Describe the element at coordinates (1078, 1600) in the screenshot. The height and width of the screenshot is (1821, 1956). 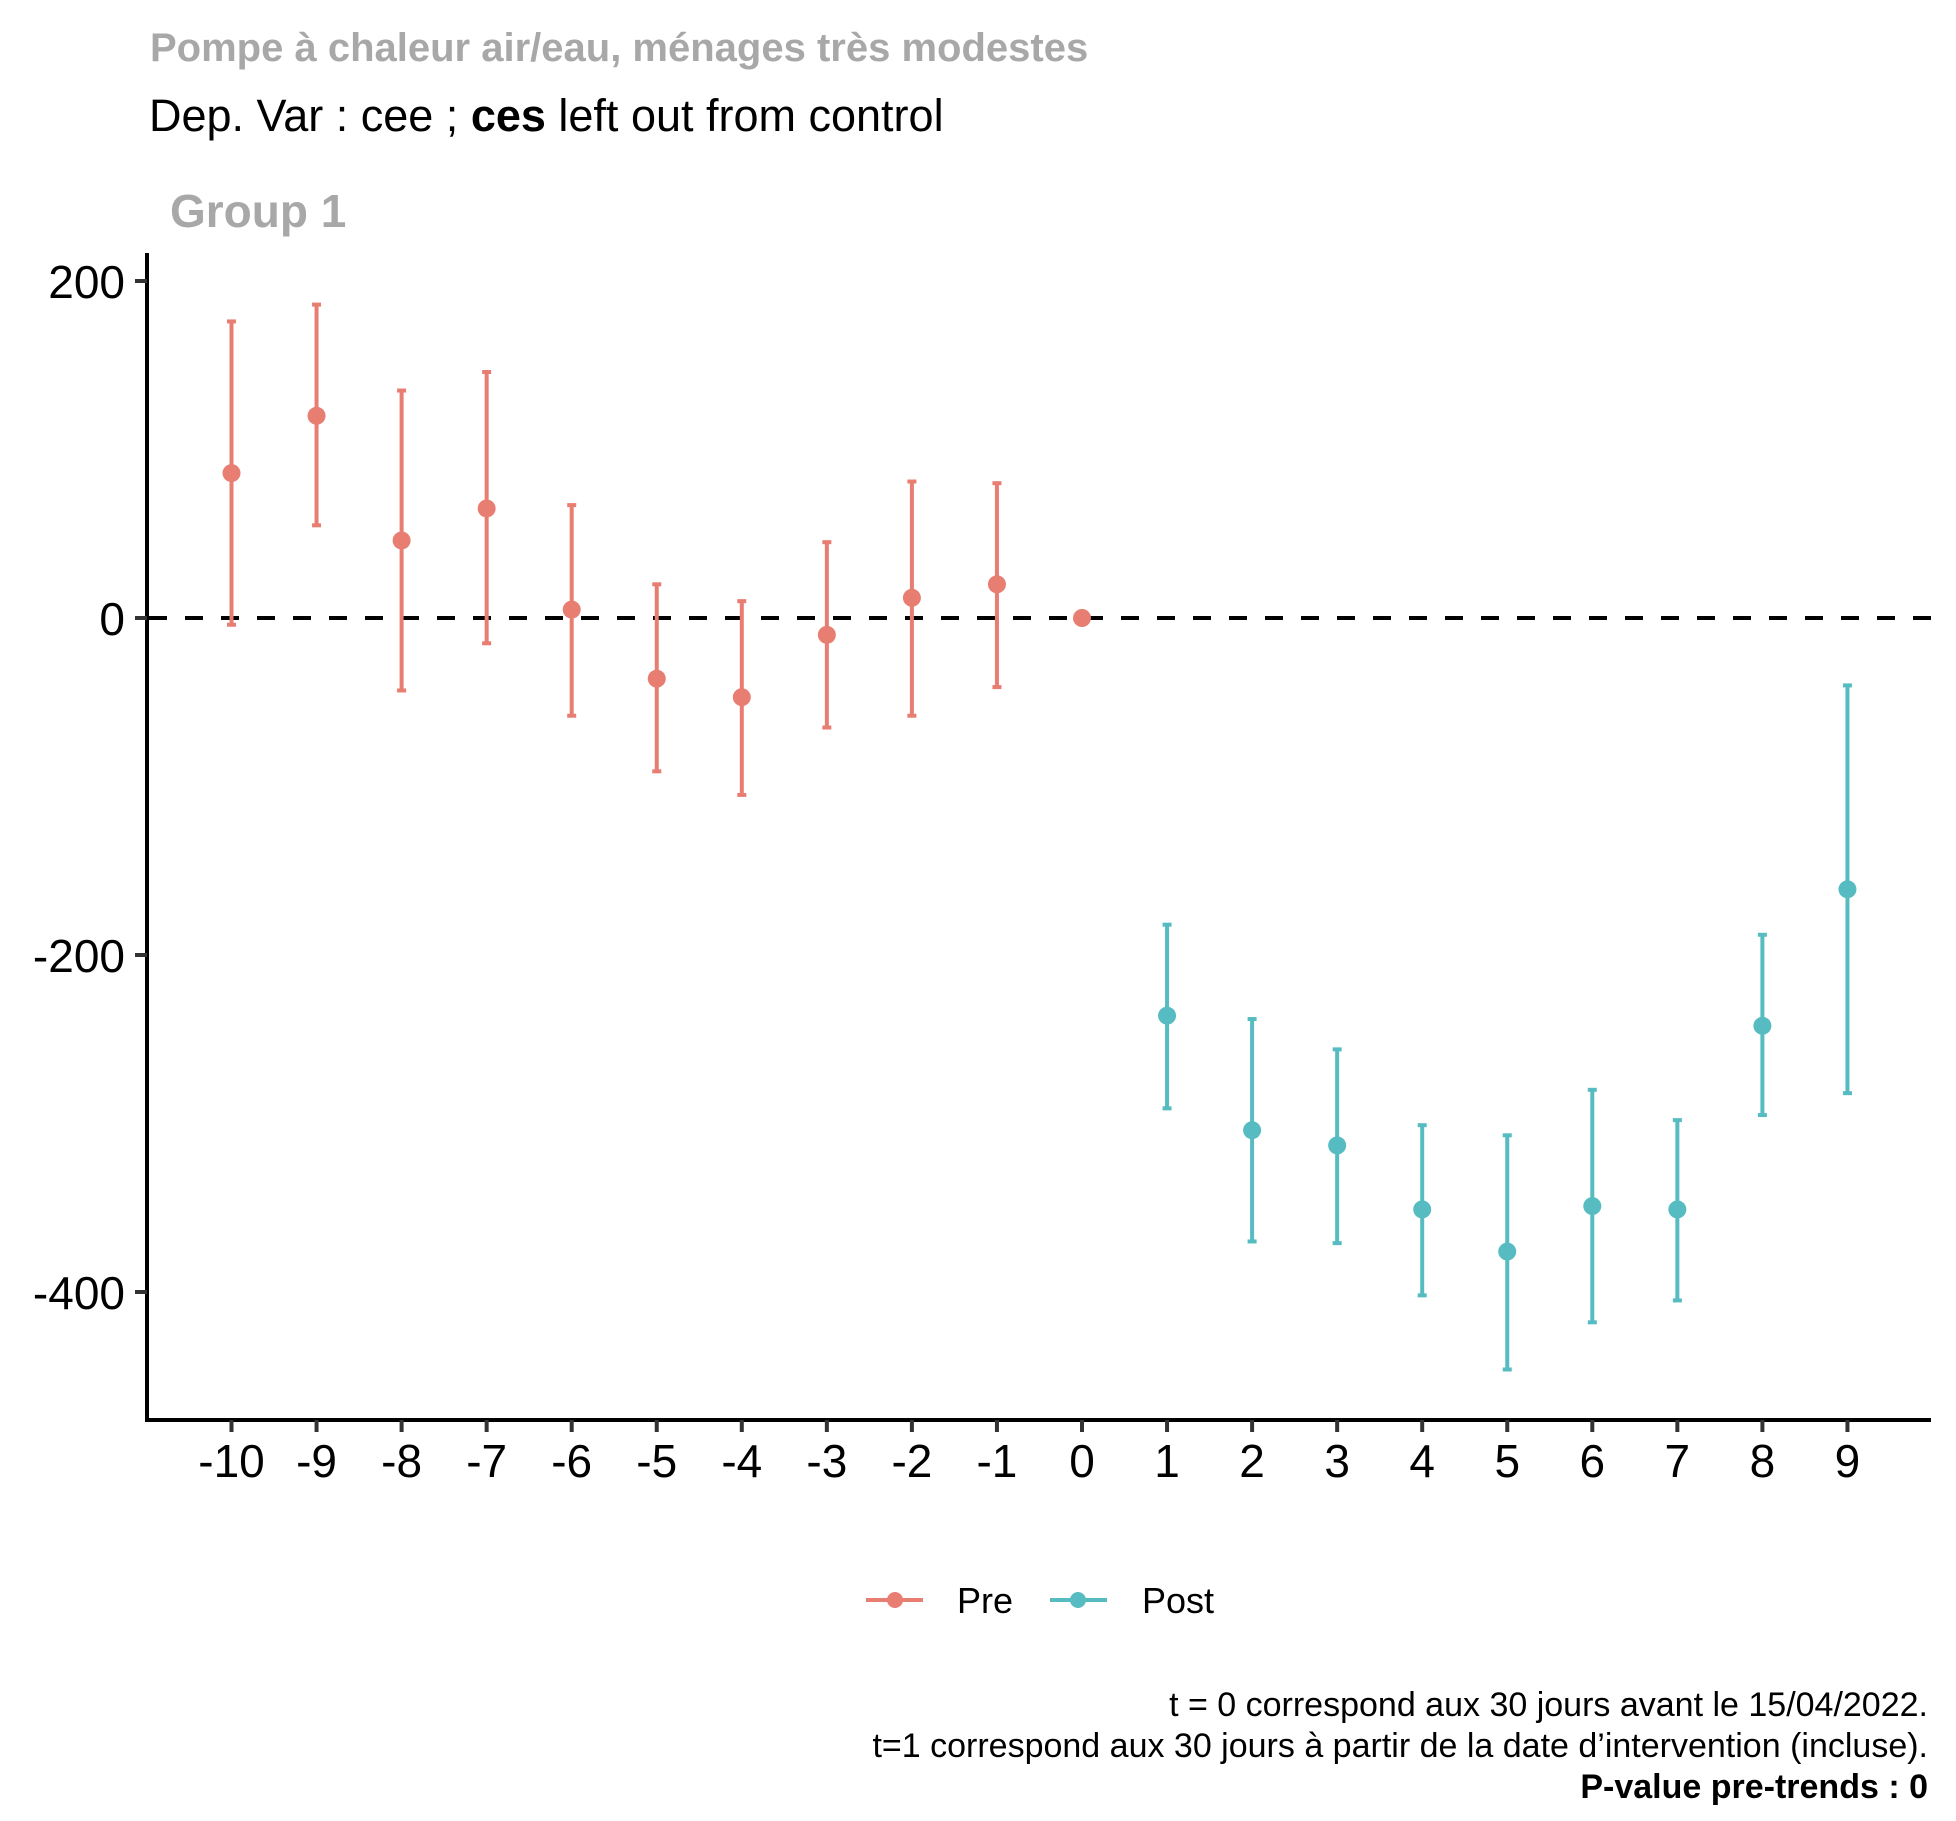
I see `legend-post-dot-icon` at that location.